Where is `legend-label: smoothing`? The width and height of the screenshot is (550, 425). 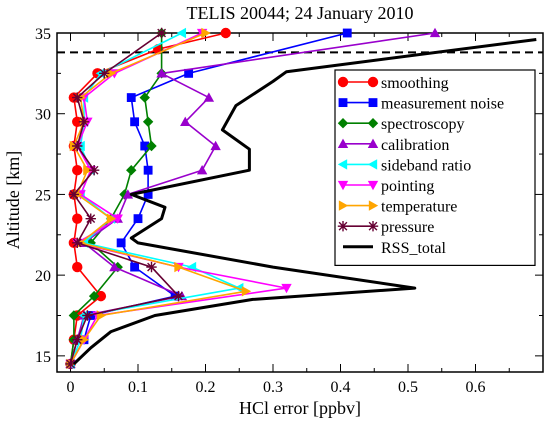
legend-label: smoothing is located at coordinates (415, 83).